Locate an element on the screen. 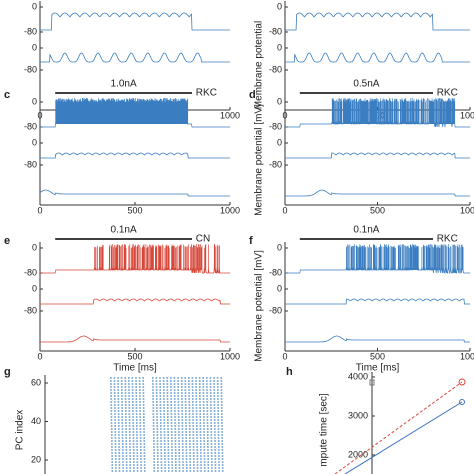 This screenshot has height=474, width=474. y-axis-label: Membrane potential is located at coordinates (259, 65).